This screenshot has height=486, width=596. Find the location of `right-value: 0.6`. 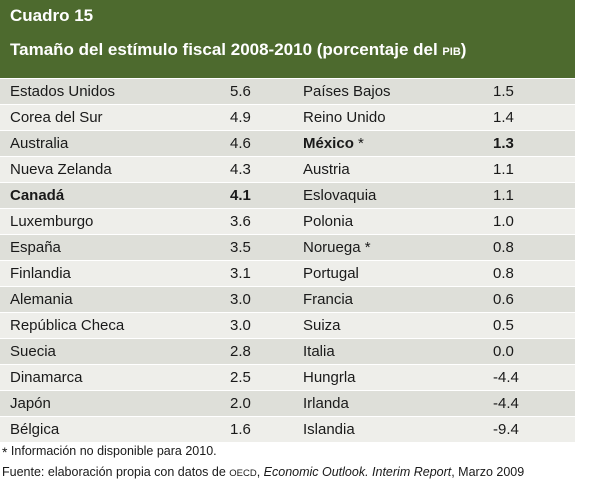

right-value: 0.6 is located at coordinates (503, 299).